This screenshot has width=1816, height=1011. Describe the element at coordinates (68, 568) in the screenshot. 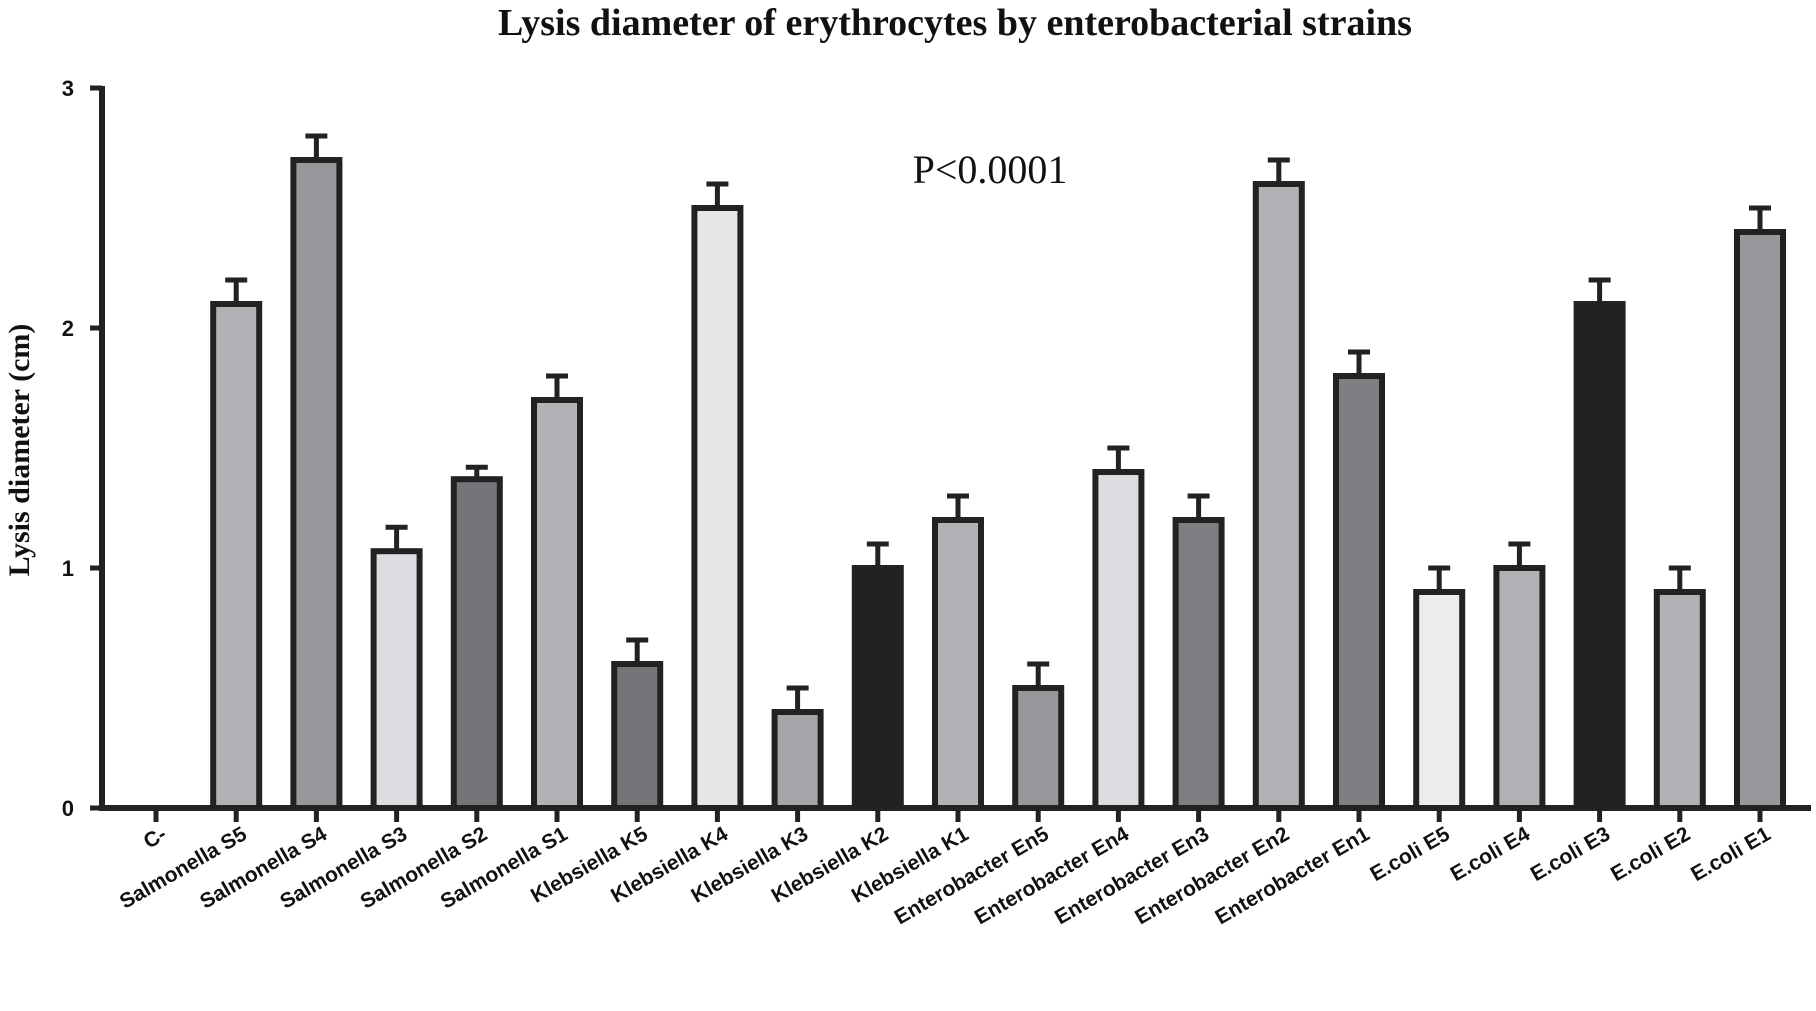

I see `y-tick-label: 1` at that location.